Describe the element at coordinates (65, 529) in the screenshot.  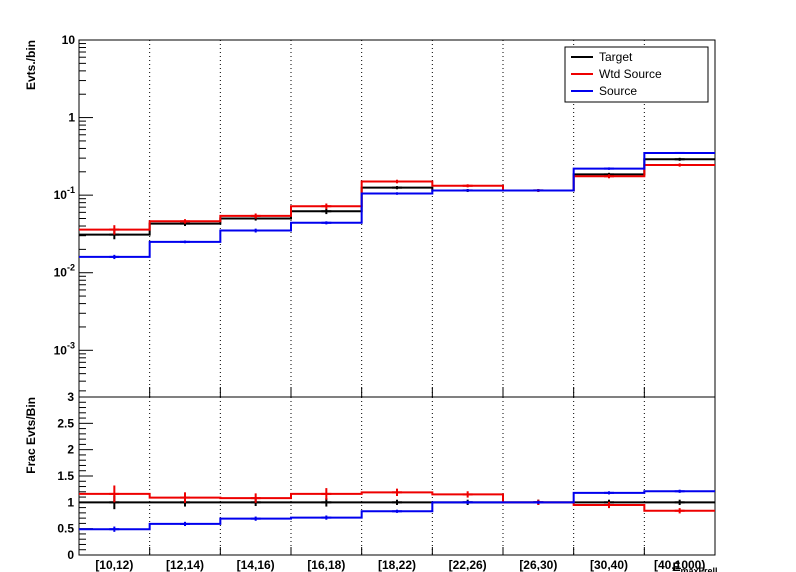
I see `y-tick-label: 0.5` at that location.